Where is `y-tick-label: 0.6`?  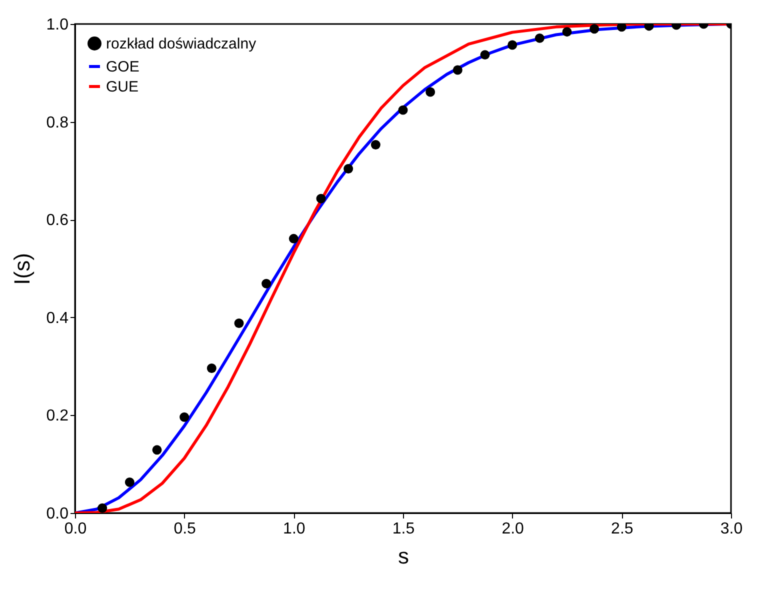 y-tick-label: 0.6 is located at coordinates (57, 221).